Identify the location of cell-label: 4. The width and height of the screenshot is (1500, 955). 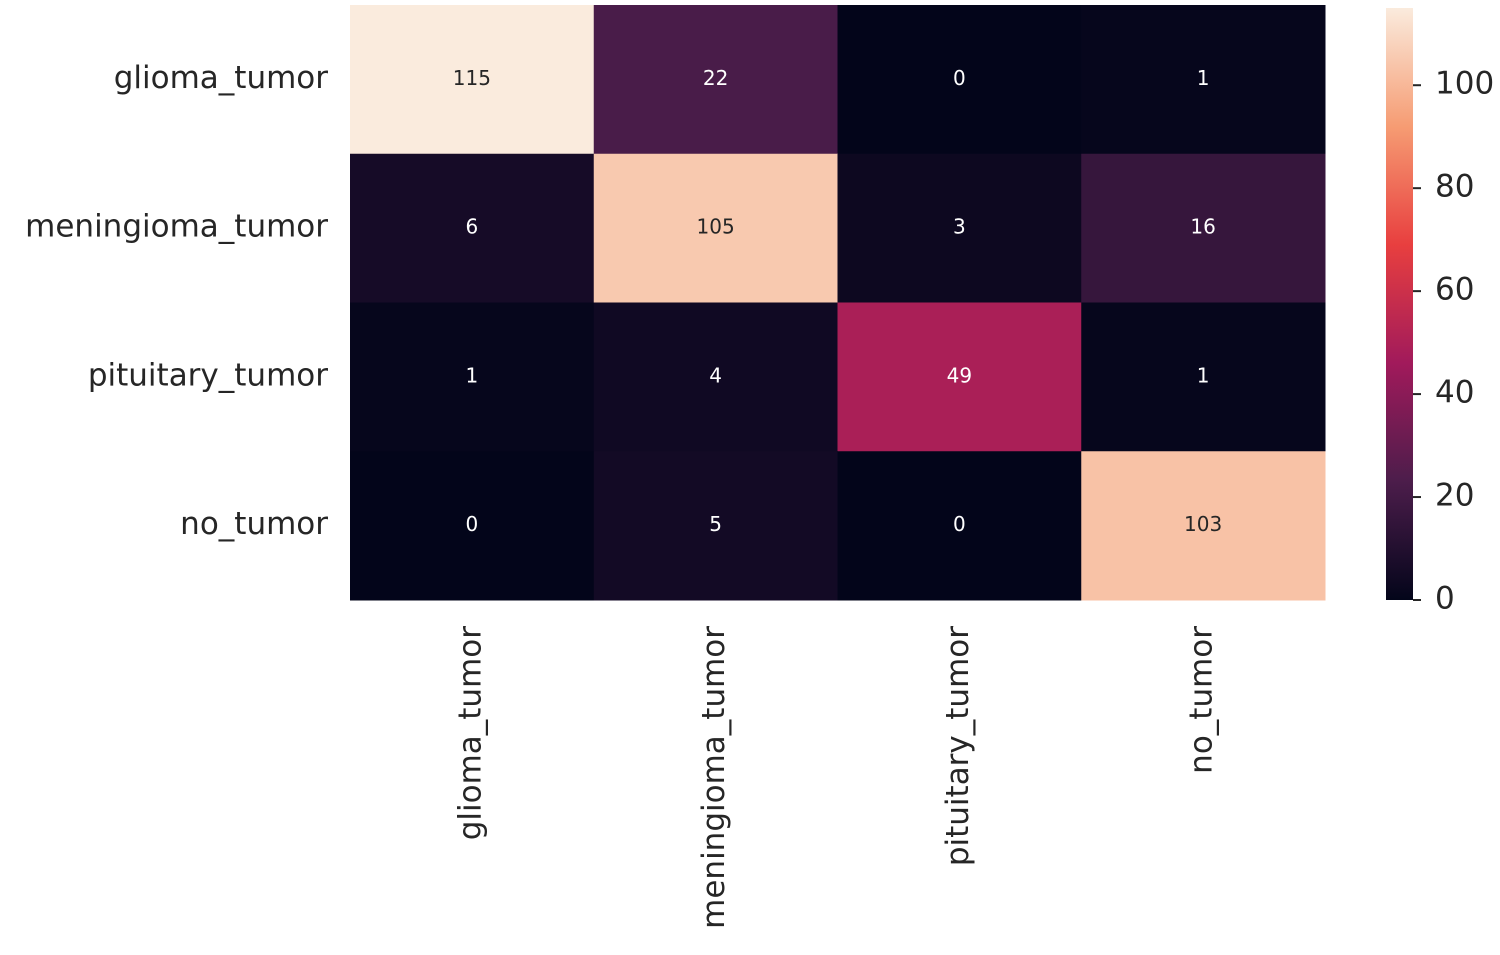
(715, 375).